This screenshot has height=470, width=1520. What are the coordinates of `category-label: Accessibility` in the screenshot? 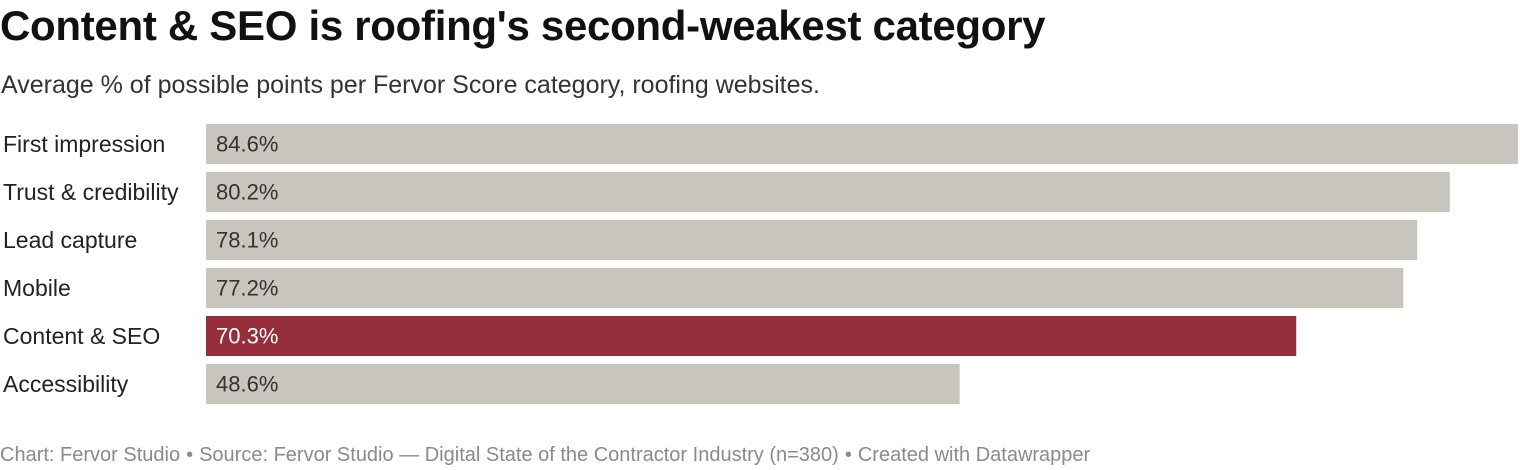 It's located at (66, 384).